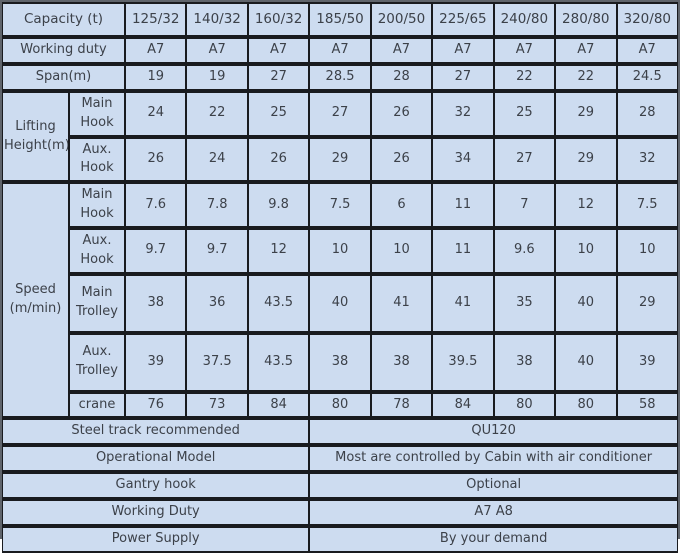 Image resolution: width=680 pixels, height=553 pixels. Describe the element at coordinates (156, 539) in the screenshot. I see `footer-label-cell: Power Supply` at that location.